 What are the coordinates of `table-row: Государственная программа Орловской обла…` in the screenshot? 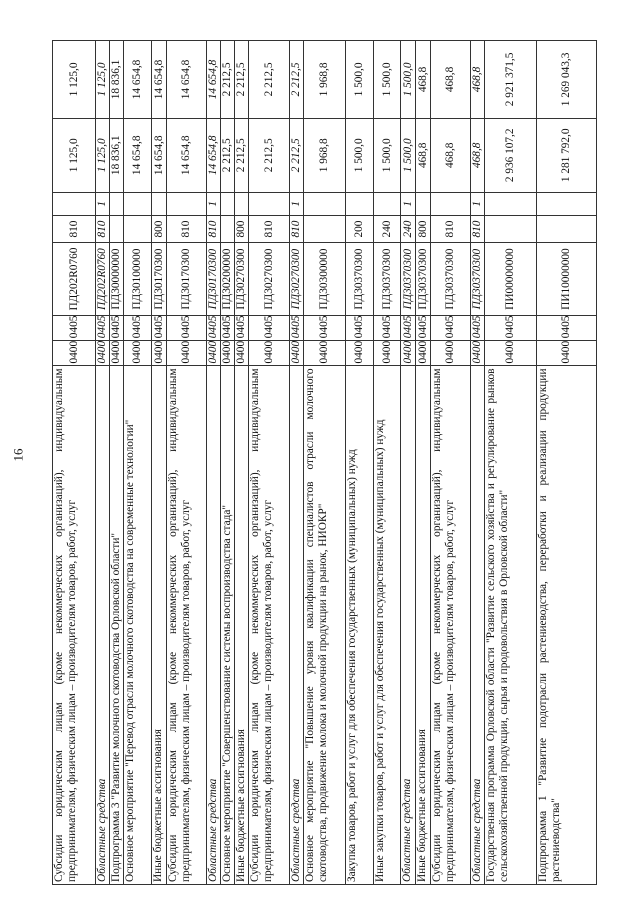 It's located at (510, 462).